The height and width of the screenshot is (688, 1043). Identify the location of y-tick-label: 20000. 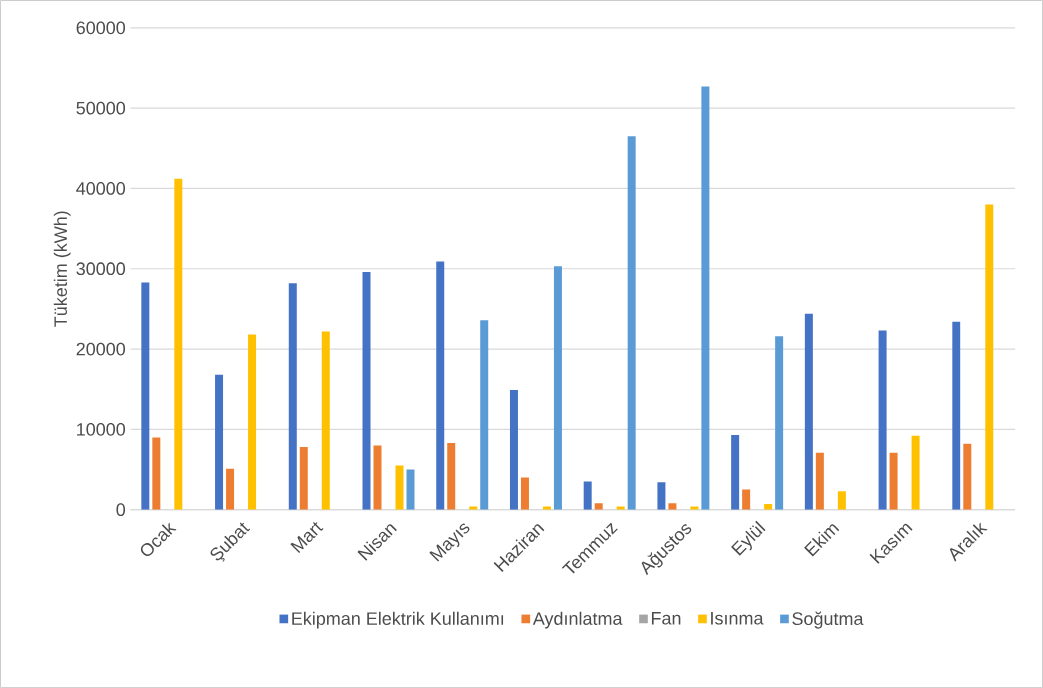
(101, 349).